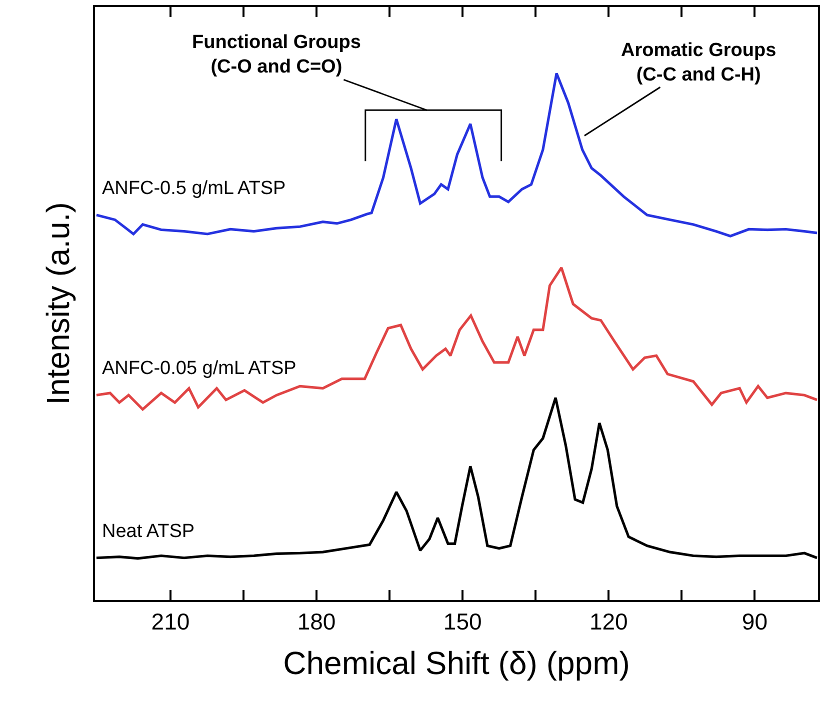 Image resolution: width=823 pixels, height=725 pixels. I want to click on x-tick-label: 210, so click(170, 621).